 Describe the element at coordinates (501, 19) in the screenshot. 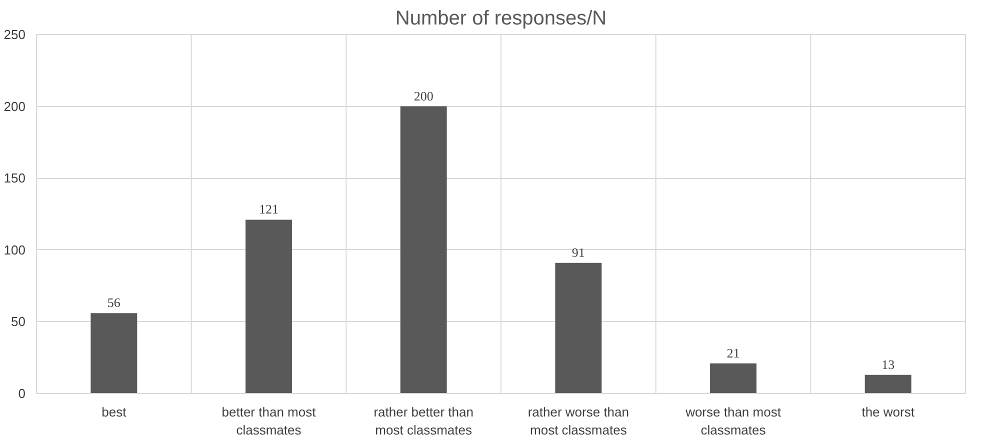

I see `chart-title: Number of responses/N` at that location.